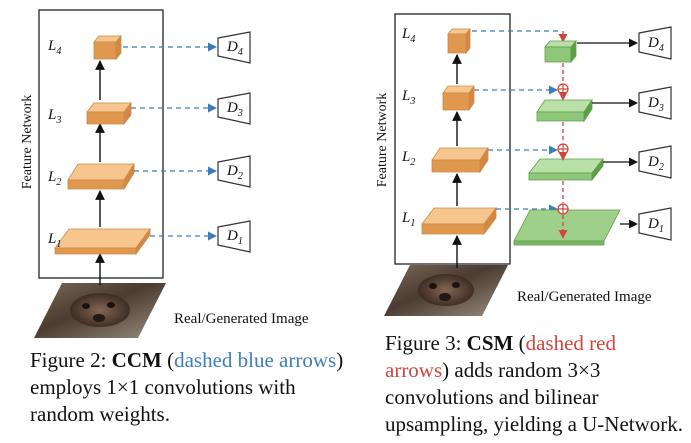 This screenshot has height=443, width=691. What do you see at coordinates (500, 356) in the screenshot?
I see `caption-highlight: dashed red arrows` at bounding box center [500, 356].